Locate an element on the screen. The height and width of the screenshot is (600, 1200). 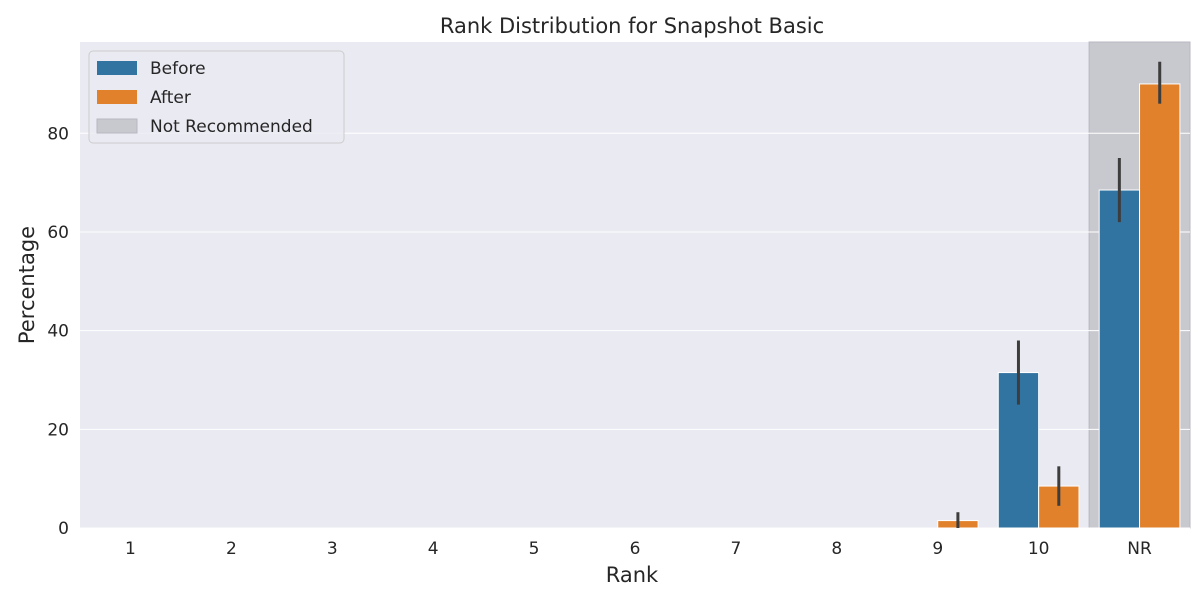
y-tick-label-60: 60 is located at coordinates (58, 233).